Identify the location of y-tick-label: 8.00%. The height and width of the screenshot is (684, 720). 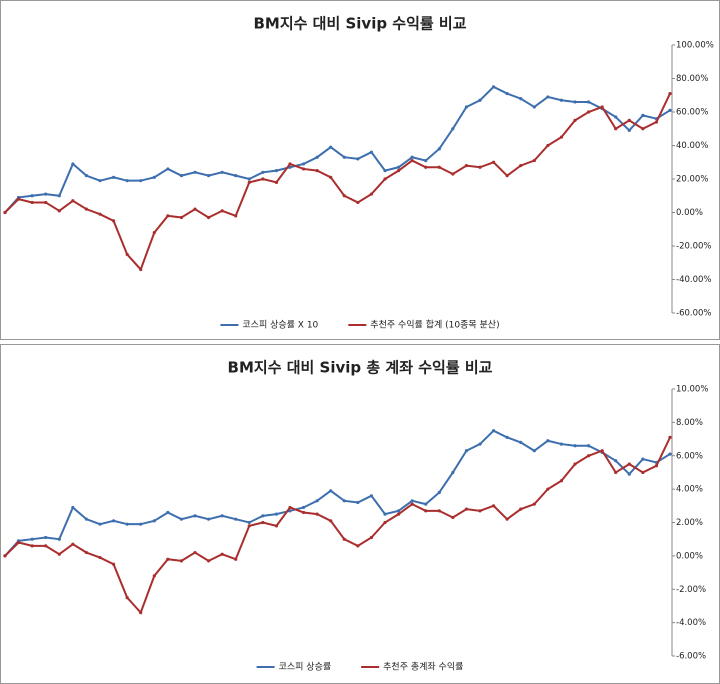
(689, 423).